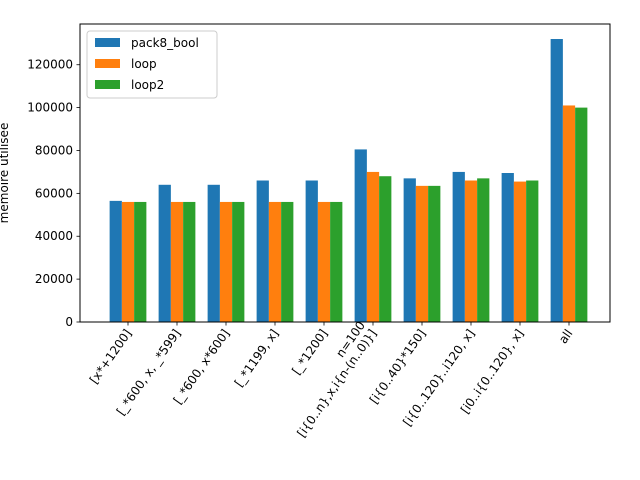 Image resolution: width=640 pixels, height=480 pixels. What do you see at coordinates (54, 236) in the screenshot?
I see `y-tick-label: 40000` at bounding box center [54, 236].